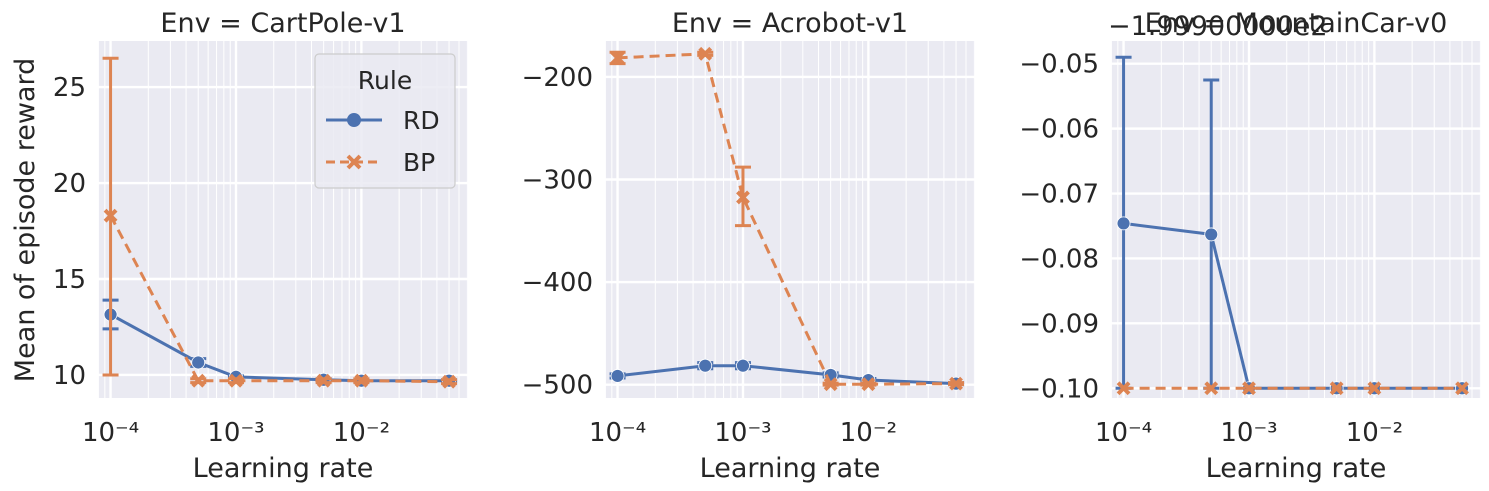 This screenshot has width=1489, height=491. Describe the element at coordinates (385, 80) in the screenshot. I see `legend-title: Rule` at that location.